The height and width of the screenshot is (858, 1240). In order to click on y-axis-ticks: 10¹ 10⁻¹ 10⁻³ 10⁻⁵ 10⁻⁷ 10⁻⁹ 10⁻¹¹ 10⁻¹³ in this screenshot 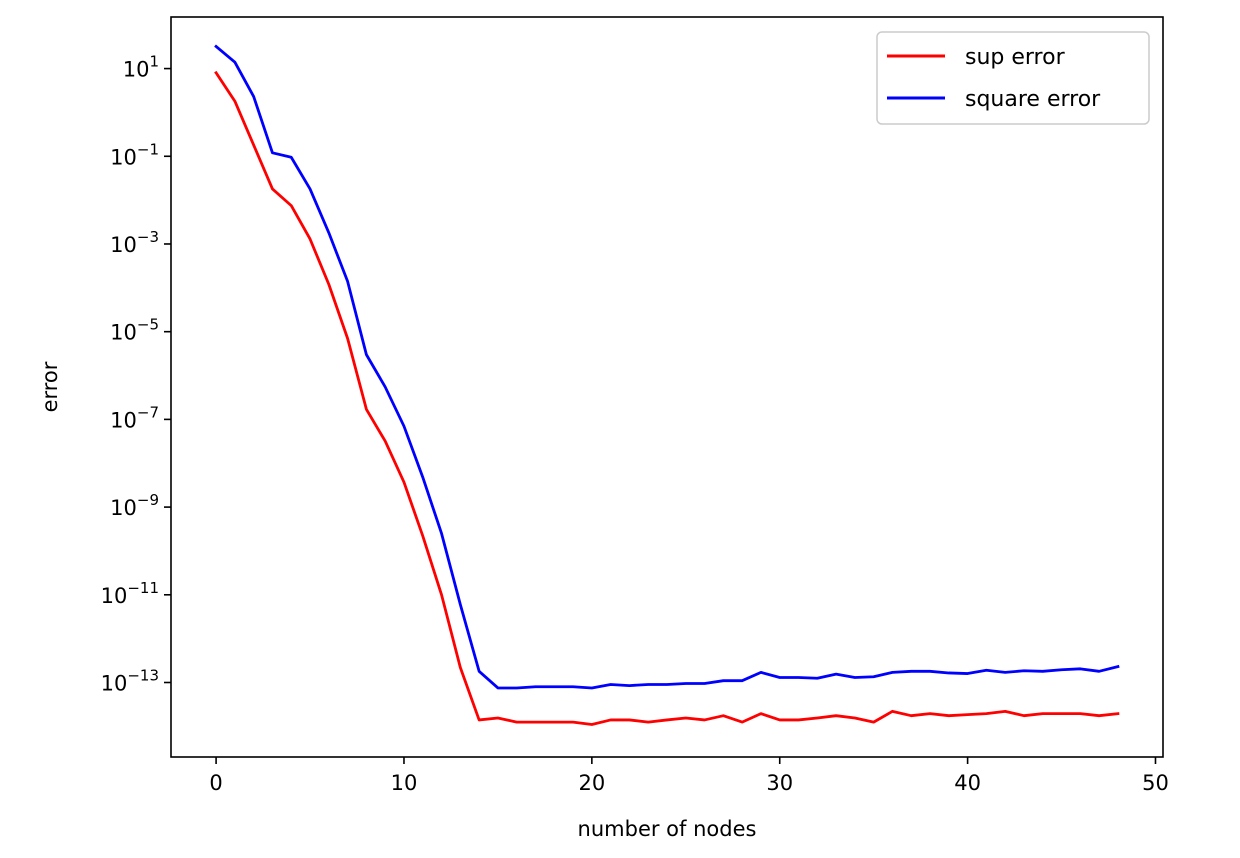, I will do `click(136, 374)`.